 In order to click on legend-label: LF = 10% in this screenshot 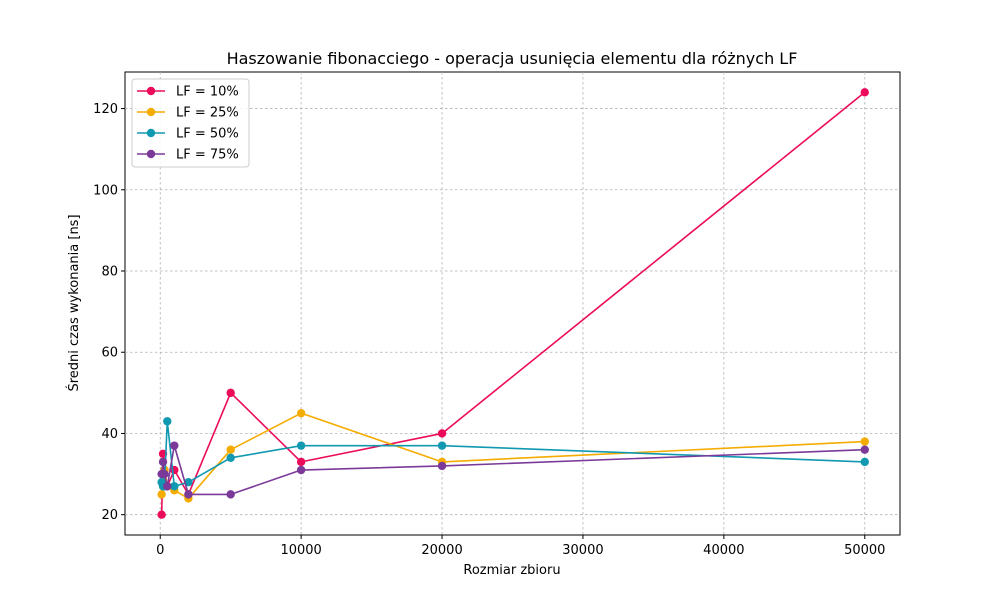, I will do `click(207, 92)`.